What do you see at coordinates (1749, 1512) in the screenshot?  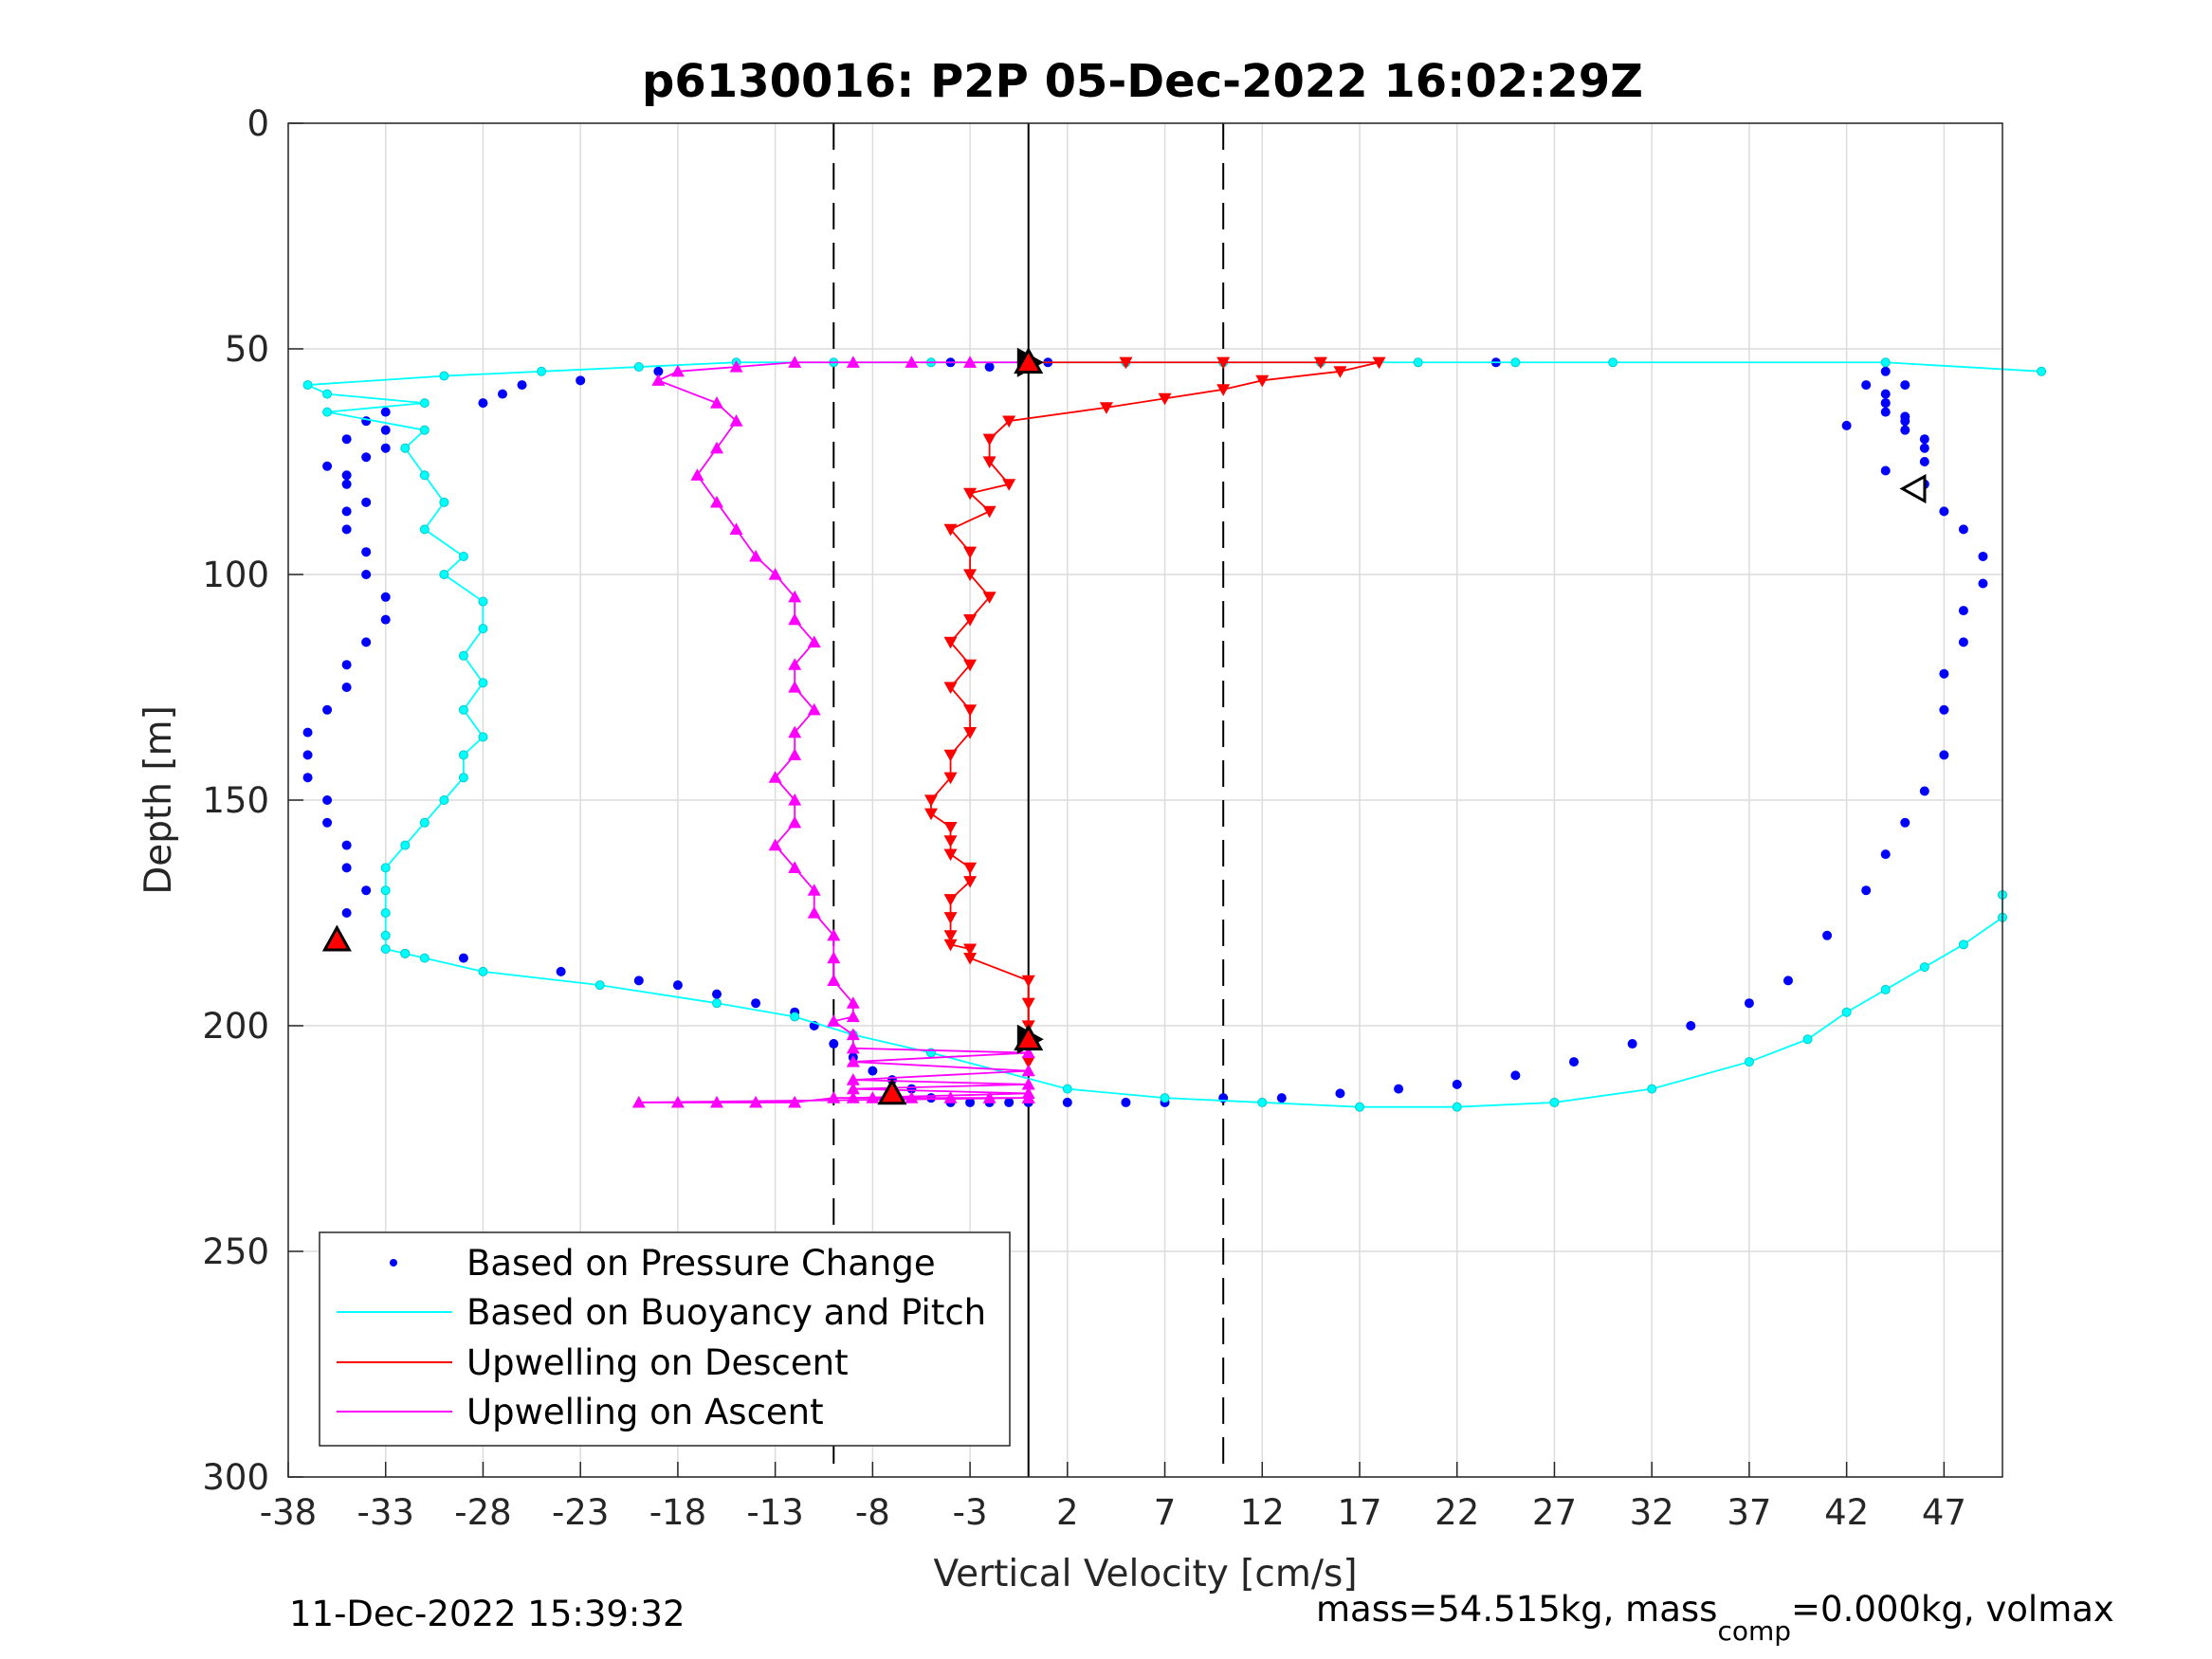 I see `x-tick-label: 37` at bounding box center [1749, 1512].